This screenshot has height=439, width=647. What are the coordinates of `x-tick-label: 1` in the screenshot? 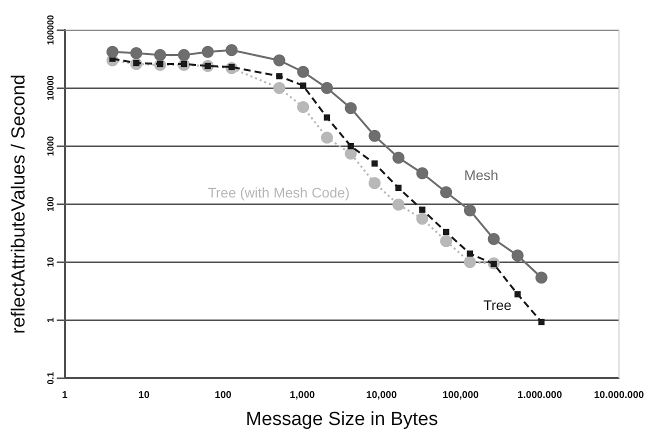 It's located at (65, 395).